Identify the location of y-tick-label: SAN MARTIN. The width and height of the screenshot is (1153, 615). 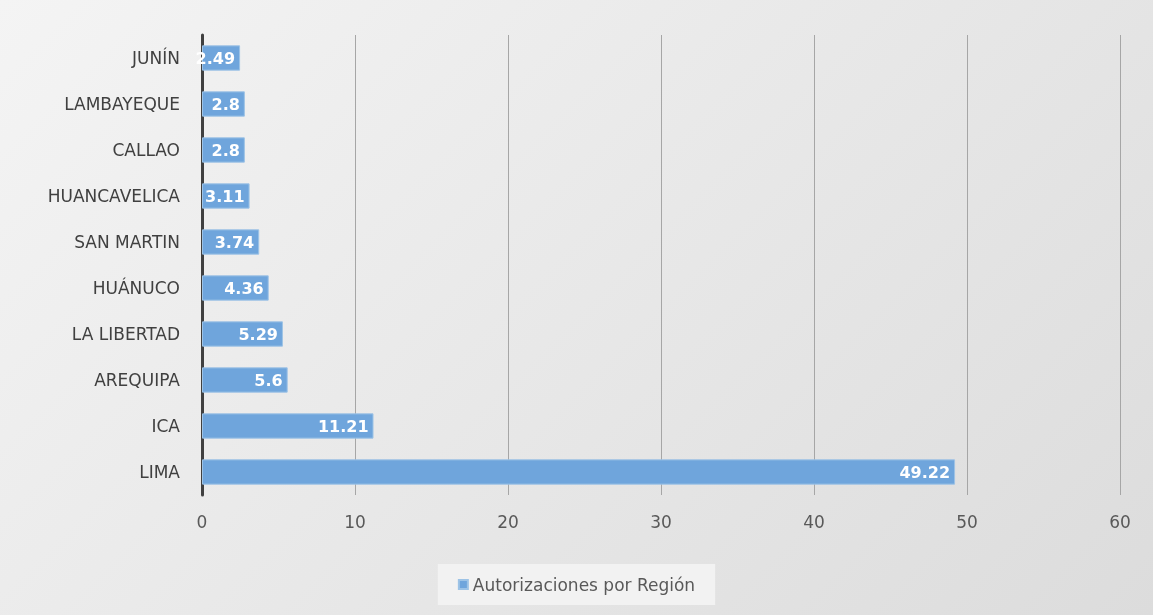
(127, 242).